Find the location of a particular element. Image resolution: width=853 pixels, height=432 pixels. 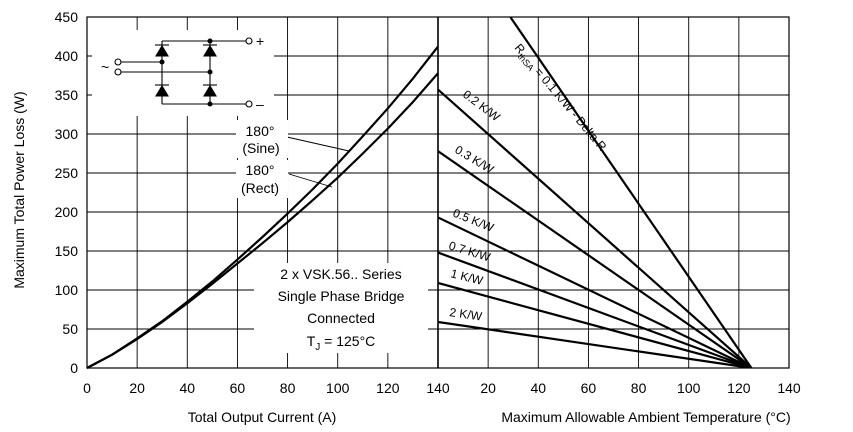

schematic-minus-label: – is located at coordinates (260, 104).